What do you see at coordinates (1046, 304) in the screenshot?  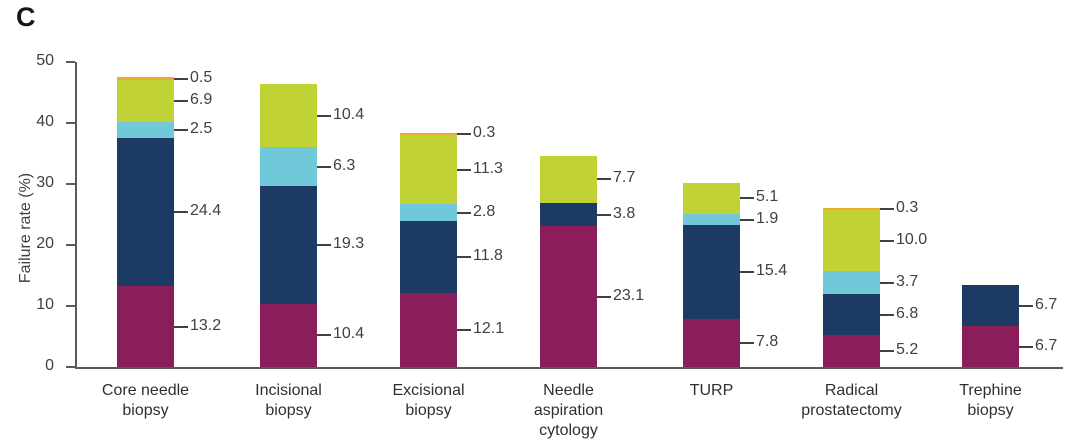 I see `value-label: 6.7` at bounding box center [1046, 304].